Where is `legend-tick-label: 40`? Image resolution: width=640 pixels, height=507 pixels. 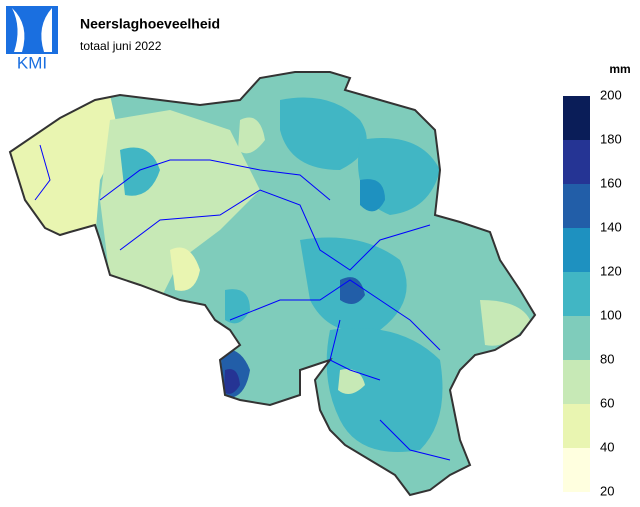
legend-tick-label: 40 is located at coordinates (607, 446).